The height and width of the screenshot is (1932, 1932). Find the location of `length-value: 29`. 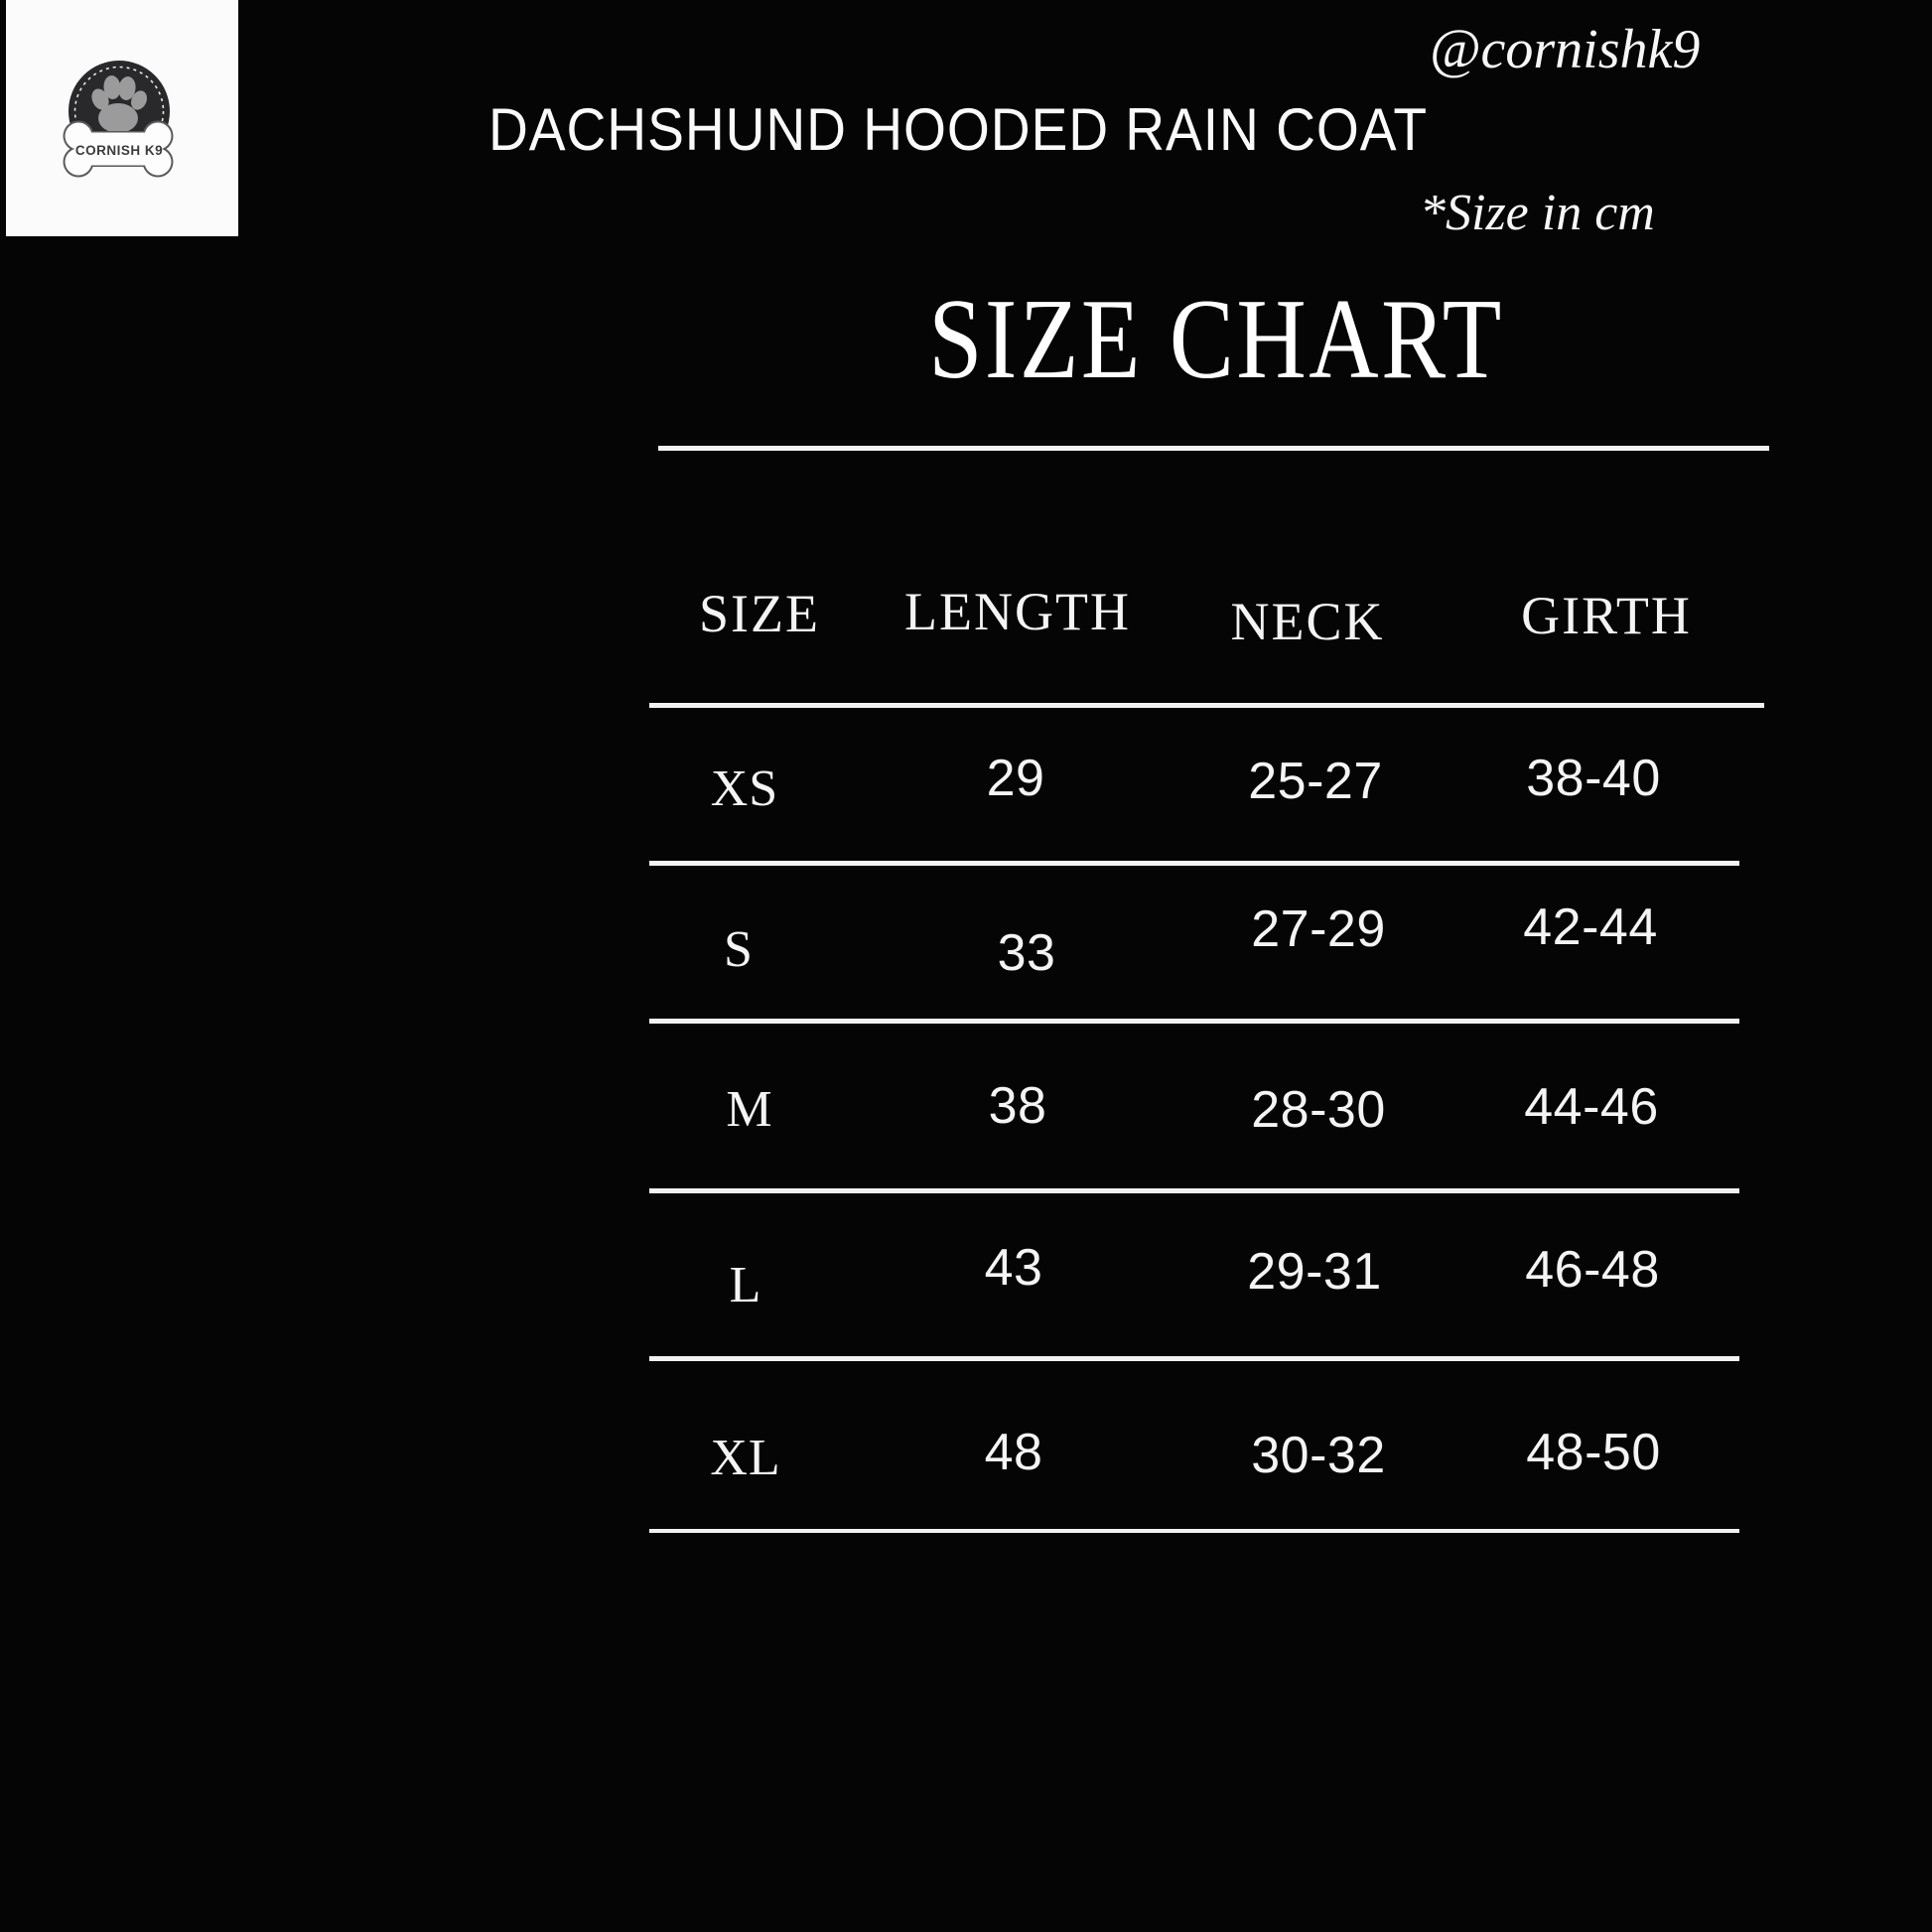

length-value: 29 is located at coordinates (1016, 779).